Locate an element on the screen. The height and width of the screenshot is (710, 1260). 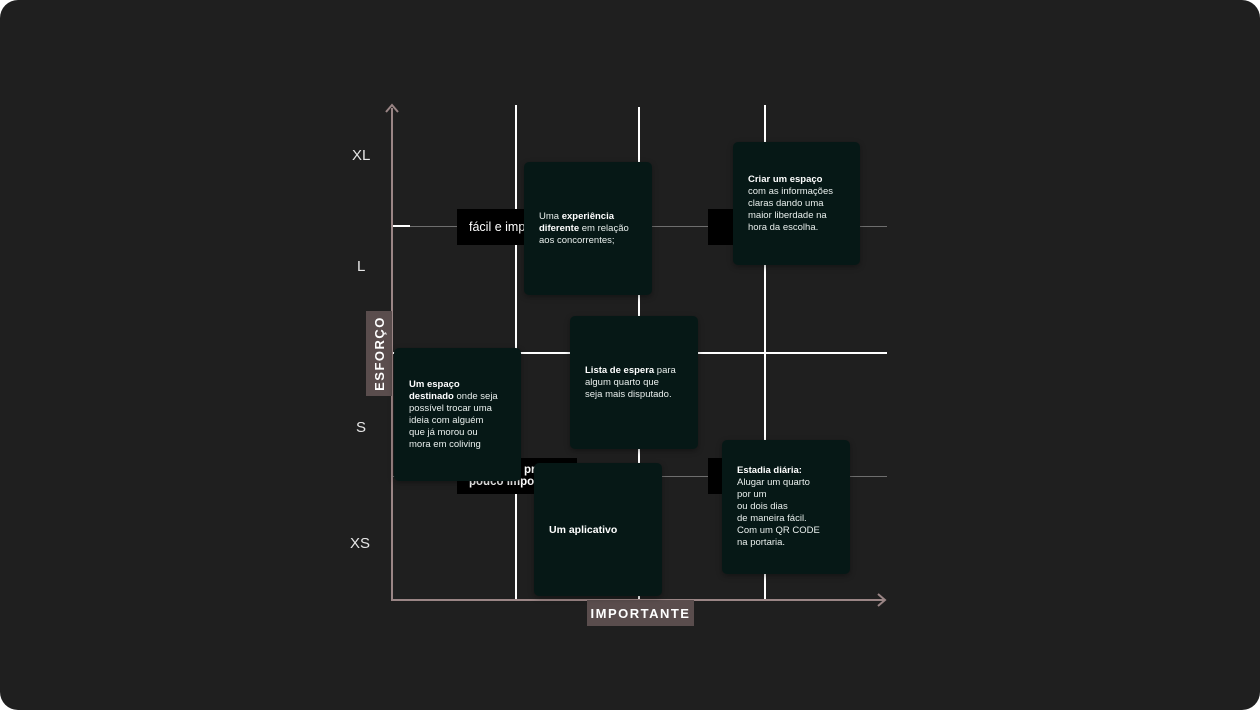
card-lista-line1: Lista de espera para is located at coordinates (630, 370).